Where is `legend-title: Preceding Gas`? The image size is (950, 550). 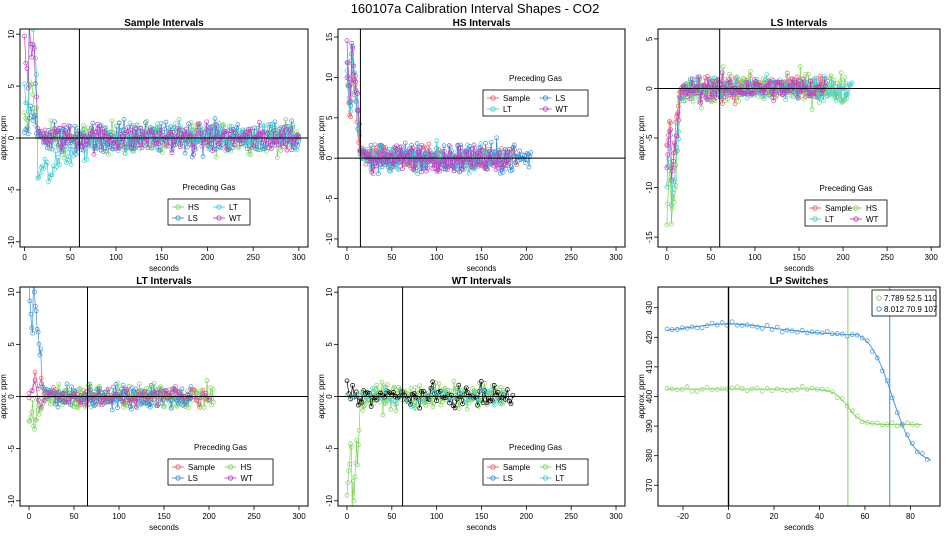 legend-title: Preceding Gas is located at coordinates (846, 188).